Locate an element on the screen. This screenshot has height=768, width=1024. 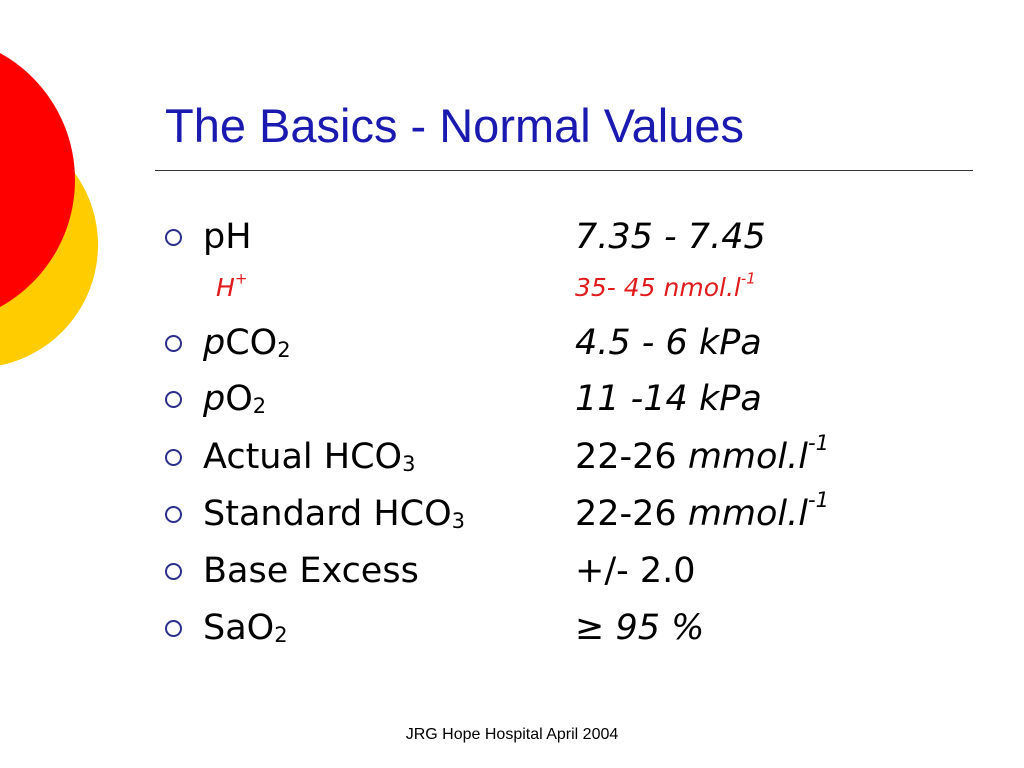
red-circle is located at coordinates (37, 180).